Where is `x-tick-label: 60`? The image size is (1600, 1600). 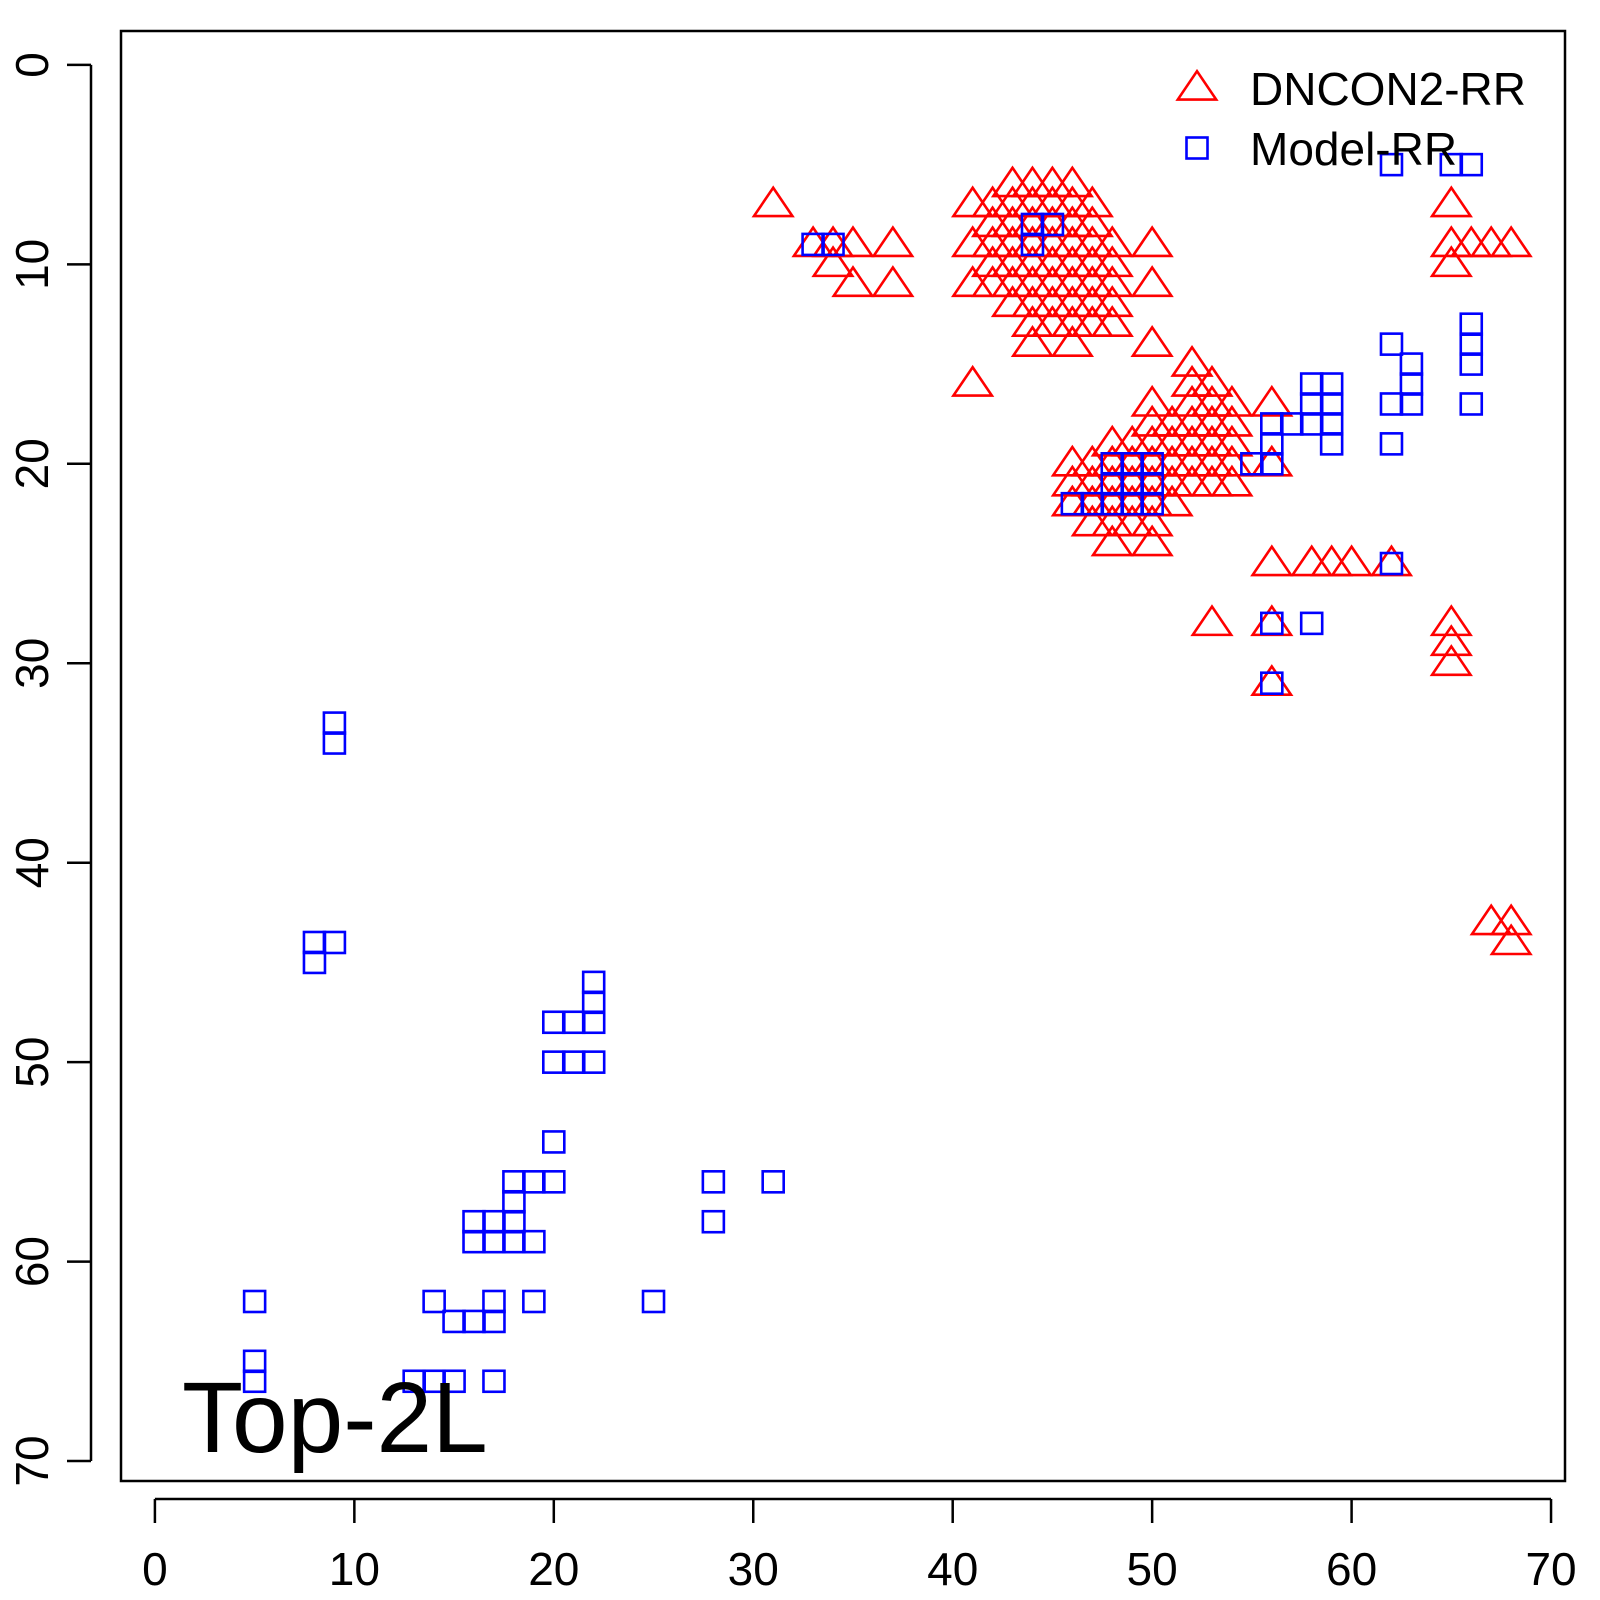 x-tick-label: 60 is located at coordinates (1351, 1569).